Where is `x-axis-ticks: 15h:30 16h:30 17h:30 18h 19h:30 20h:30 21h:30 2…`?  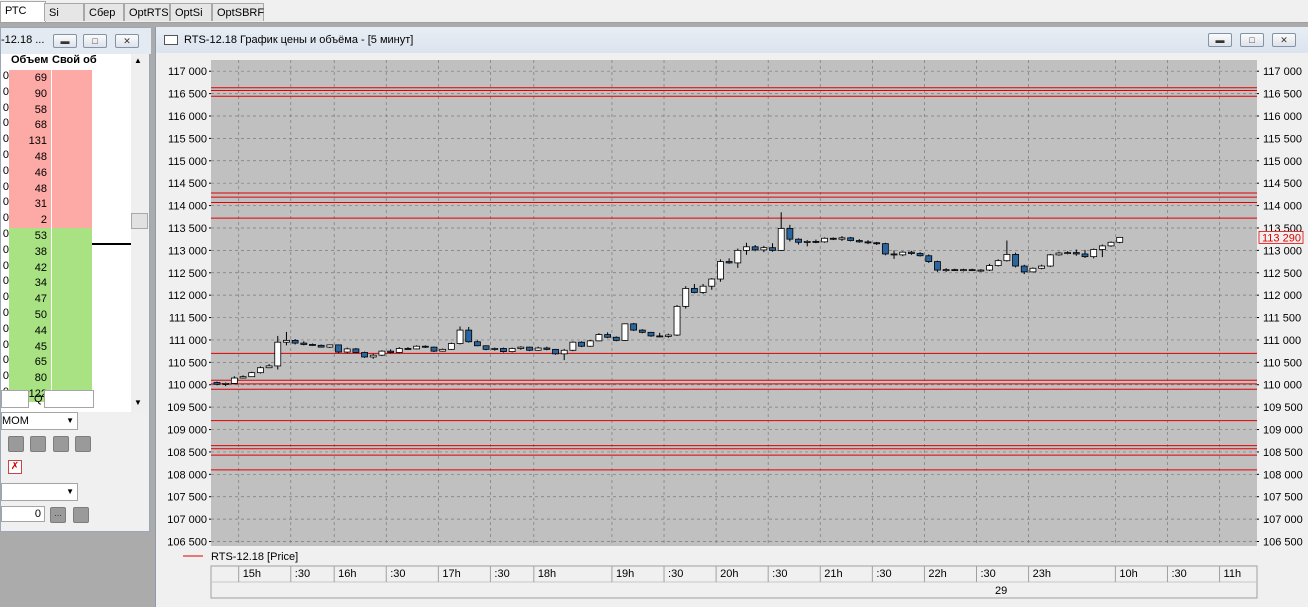 x-axis-ticks: 15h:30 16h:30 17h:30 18h 19h:30 20h:30 21h:30 2… is located at coordinates (739, 574).